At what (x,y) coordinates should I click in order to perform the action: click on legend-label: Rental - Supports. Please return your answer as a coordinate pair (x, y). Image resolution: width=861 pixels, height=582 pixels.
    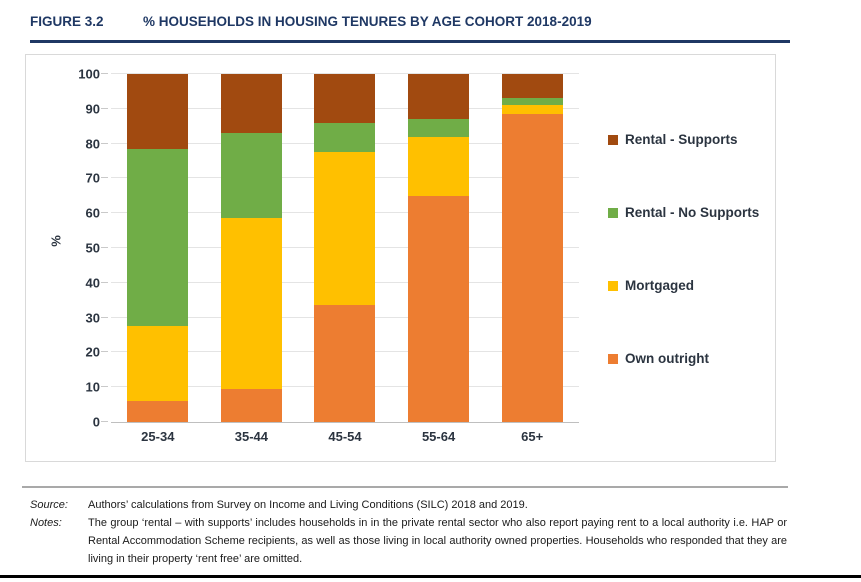
    Looking at the image, I should click on (681, 139).